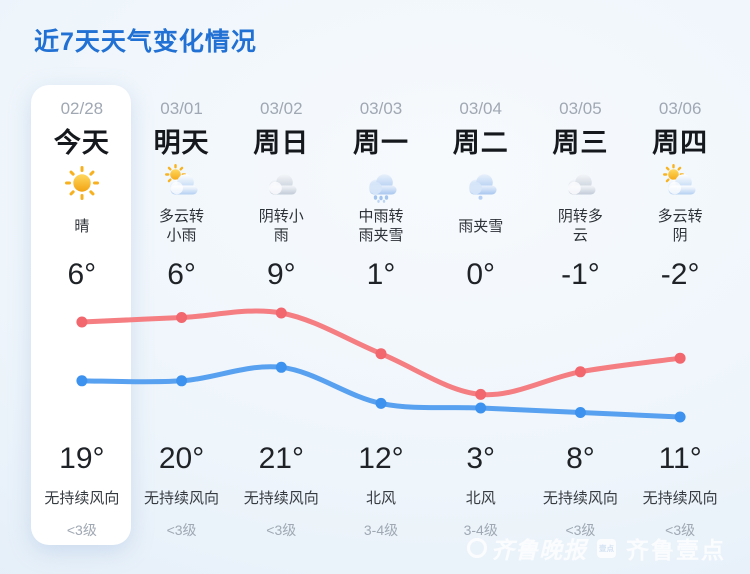  I want to click on weather-description: 多云转小雨, so click(182, 226).